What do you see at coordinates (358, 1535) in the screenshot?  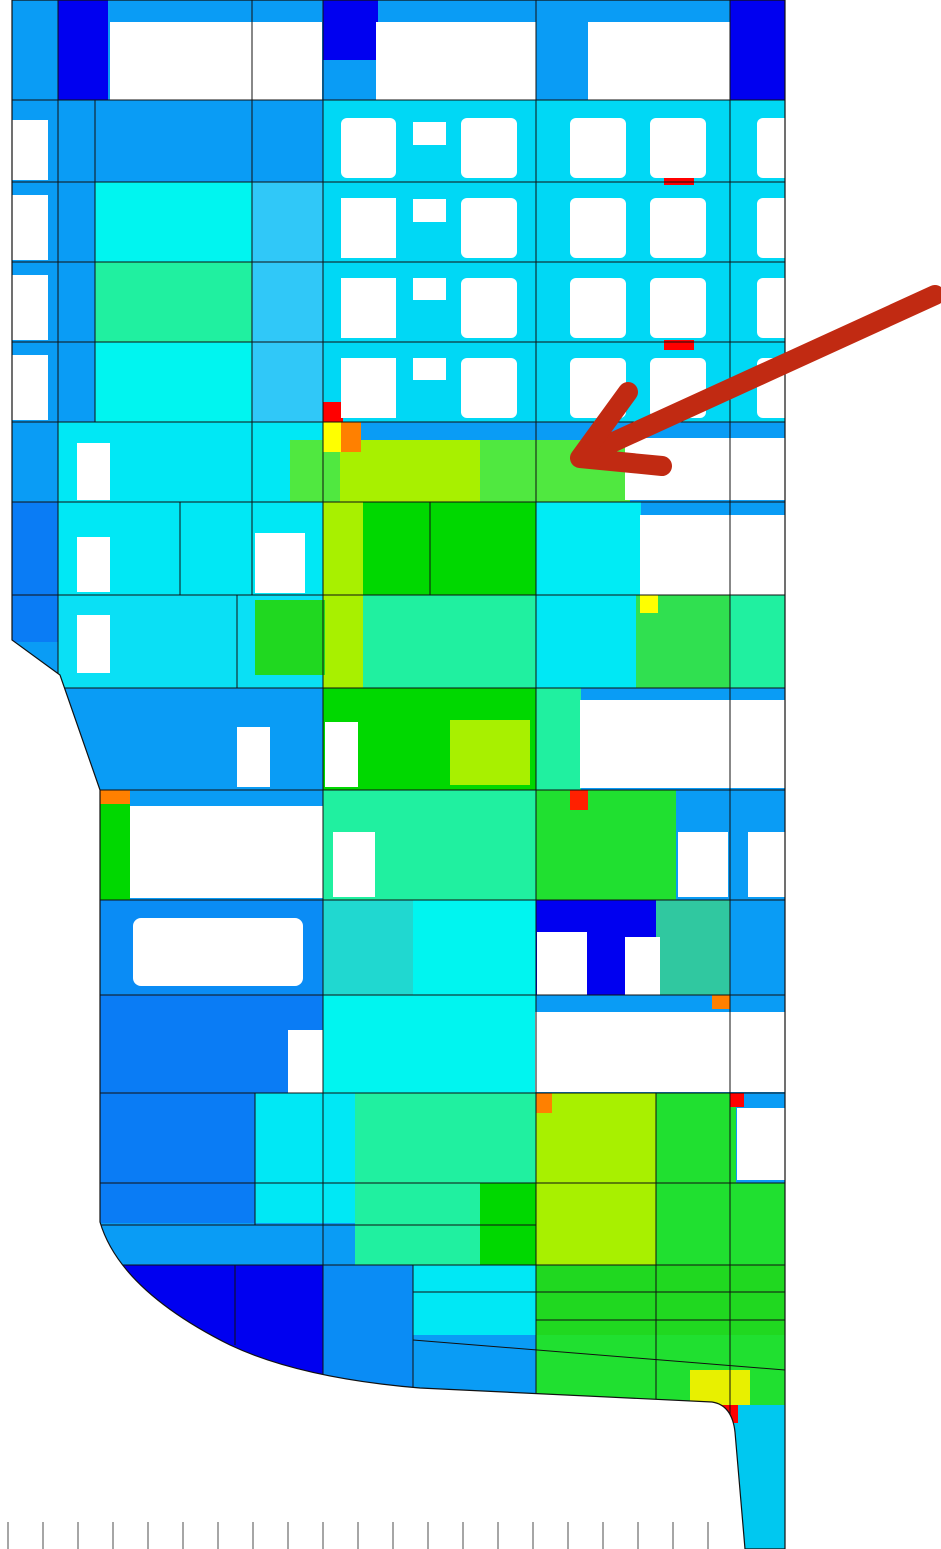 I see `ruler-ticks` at bounding box center [358, 1535].